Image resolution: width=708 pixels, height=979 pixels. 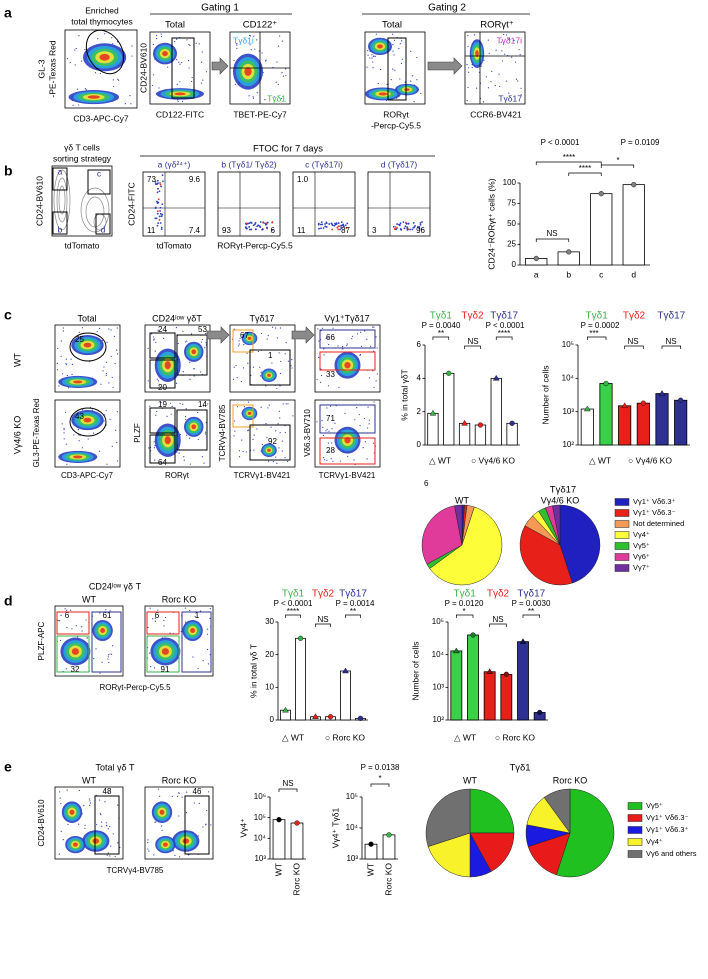 What do you see at coordinates (438, 654) in the screenshot?
I see `y-tick-label: 10⁴` at bounding box center [438, 654].